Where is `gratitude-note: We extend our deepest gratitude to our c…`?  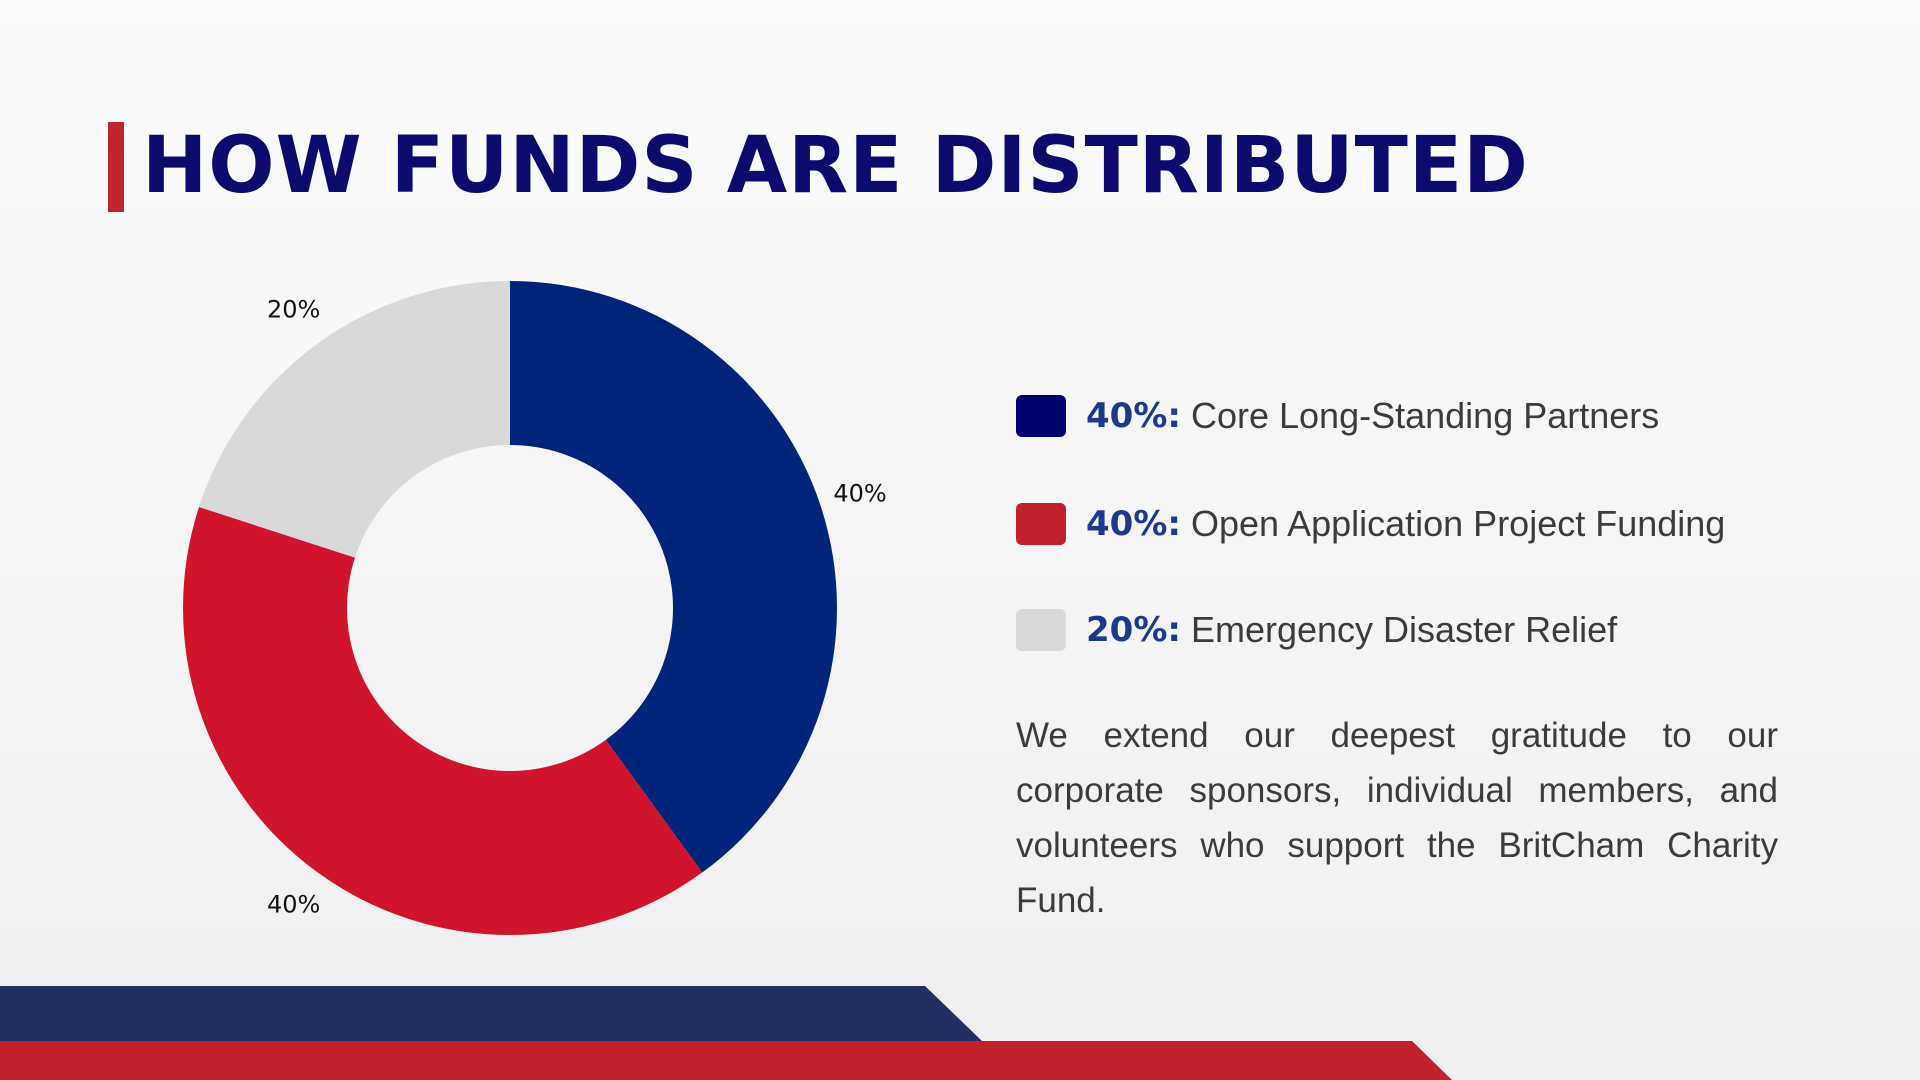
gratitude-note: We extend our deepest gratitude to our c… is located at coordinates (1397, 818).